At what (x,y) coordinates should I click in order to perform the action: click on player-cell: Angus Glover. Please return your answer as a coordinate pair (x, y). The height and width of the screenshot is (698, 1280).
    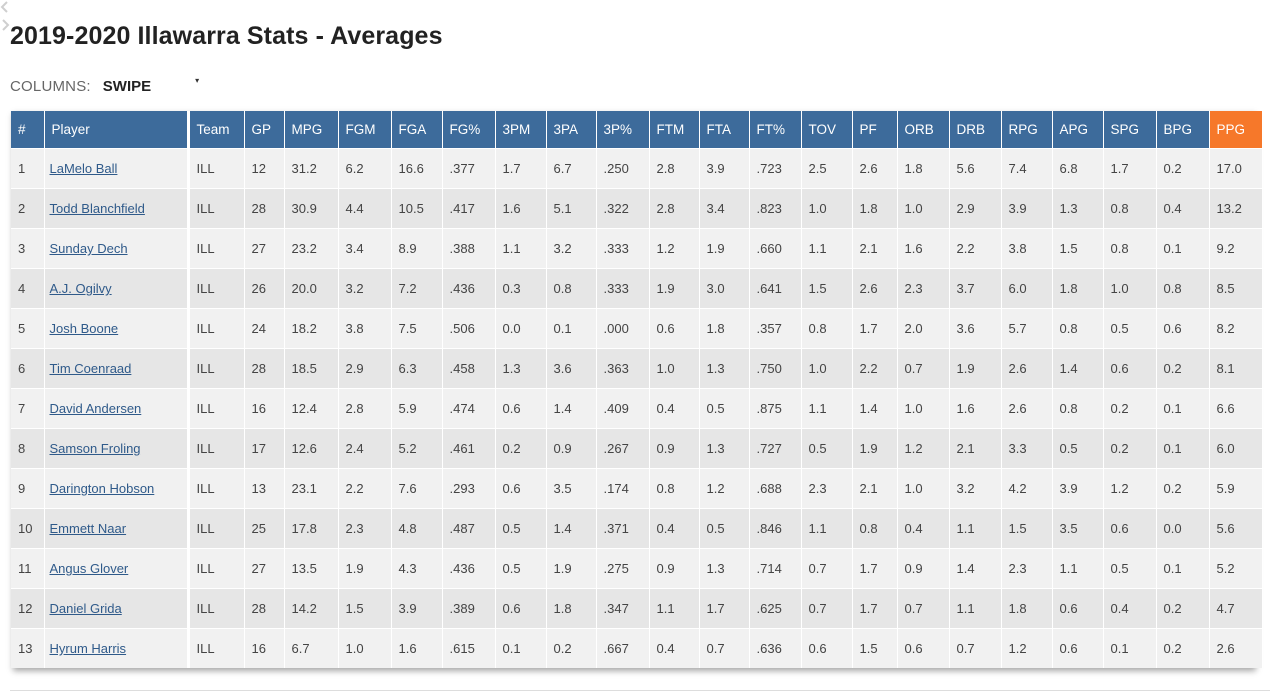
    Looking at the image, I should click on (117, 568).